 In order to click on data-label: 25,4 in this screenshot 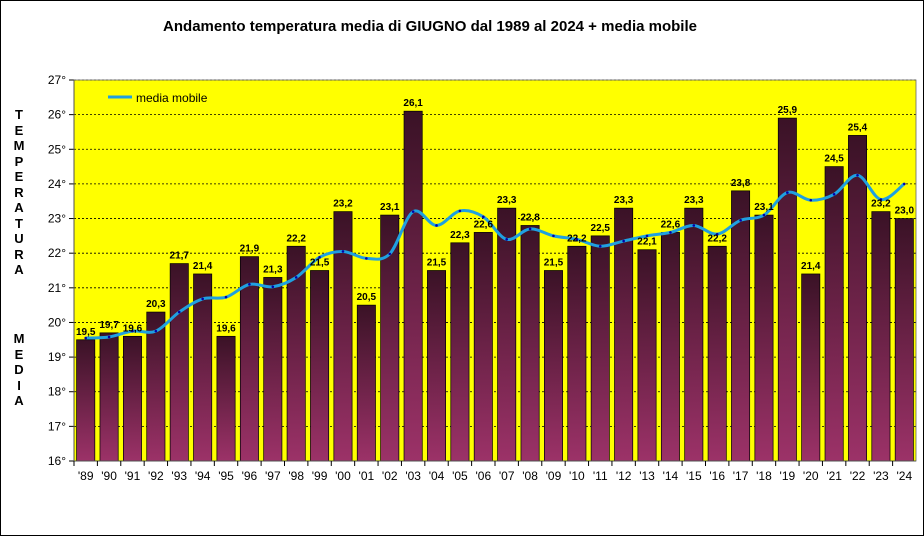, I will do `click(858, 127)`.